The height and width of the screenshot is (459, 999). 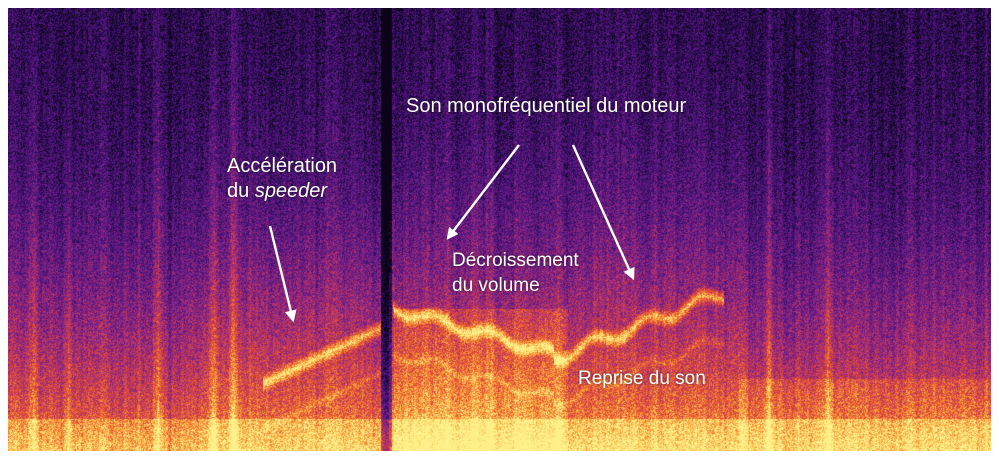 What do you see at coordinates (515, 273) in the screenshot?
I see `annotation-volume-decrease: Décroissement du volume` at bounding box center [515, 273].